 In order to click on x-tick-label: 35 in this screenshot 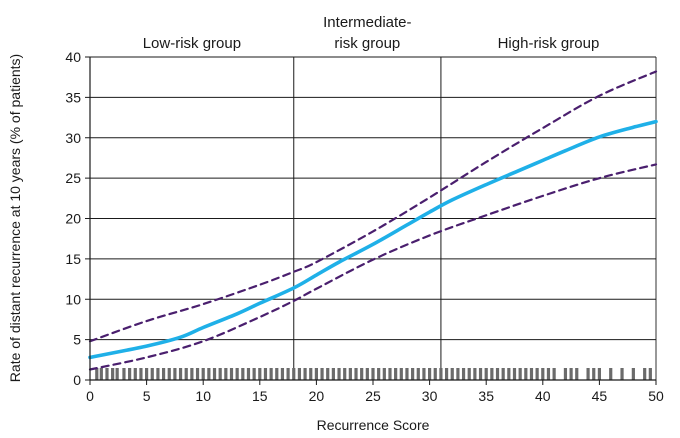, I will do `click(486, 396)`.